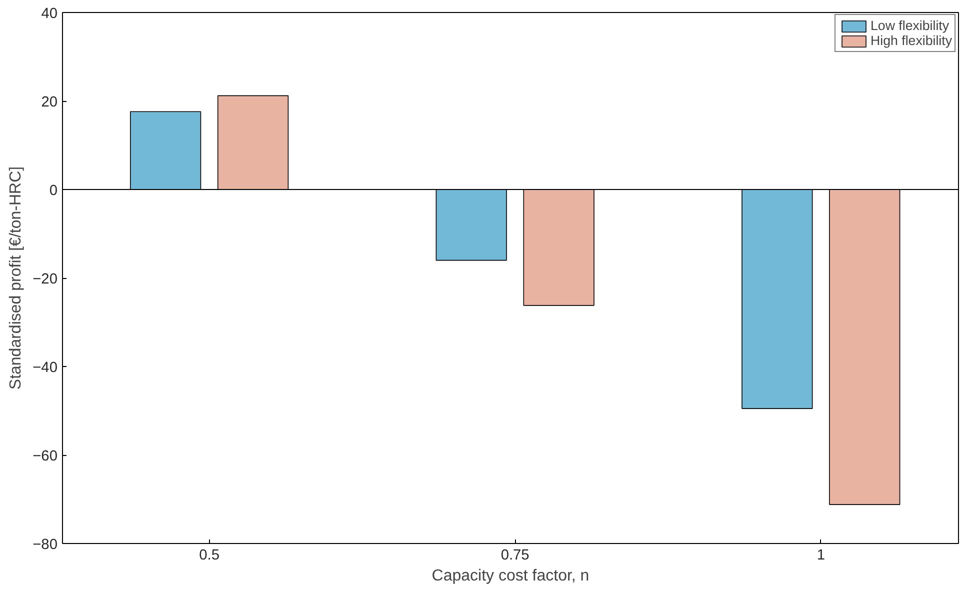  Describe the element at coordinates (209, 556) in the screenshot. I see `x-tick-label: 0.5` at that location.